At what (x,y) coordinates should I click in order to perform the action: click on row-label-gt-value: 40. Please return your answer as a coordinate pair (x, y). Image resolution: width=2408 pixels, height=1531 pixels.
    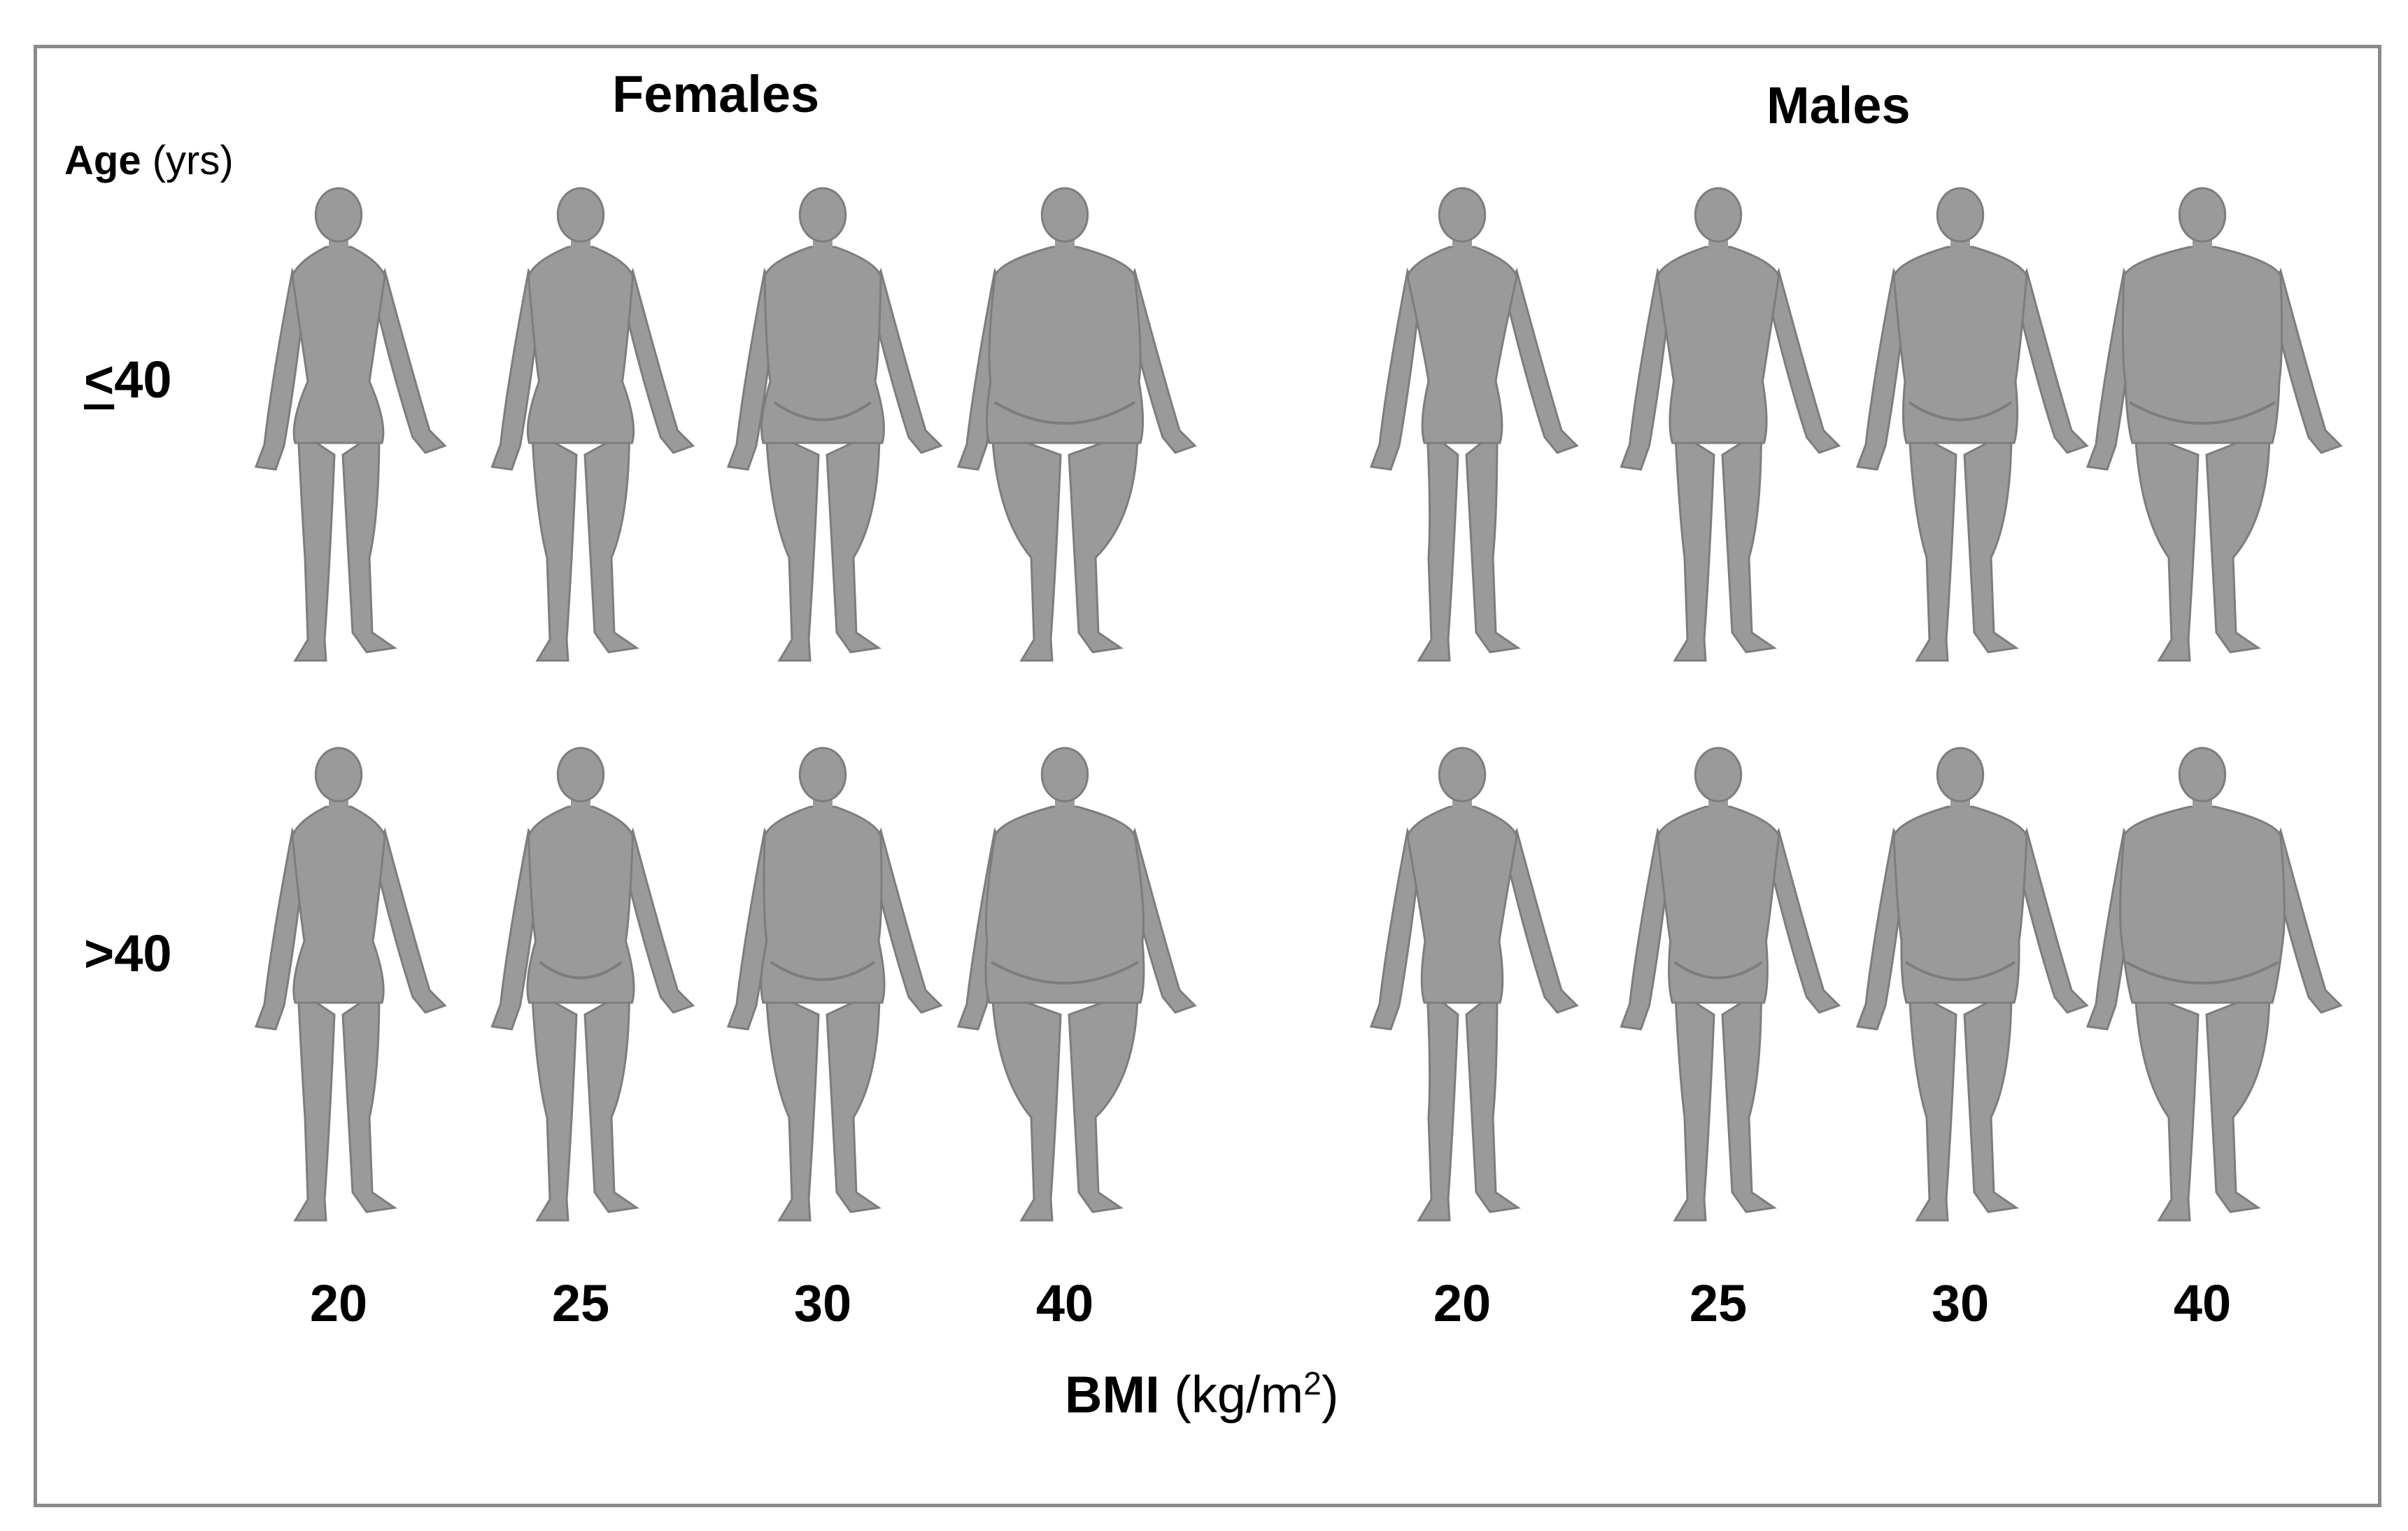
    Looking at the image, I should click on (143, 953).